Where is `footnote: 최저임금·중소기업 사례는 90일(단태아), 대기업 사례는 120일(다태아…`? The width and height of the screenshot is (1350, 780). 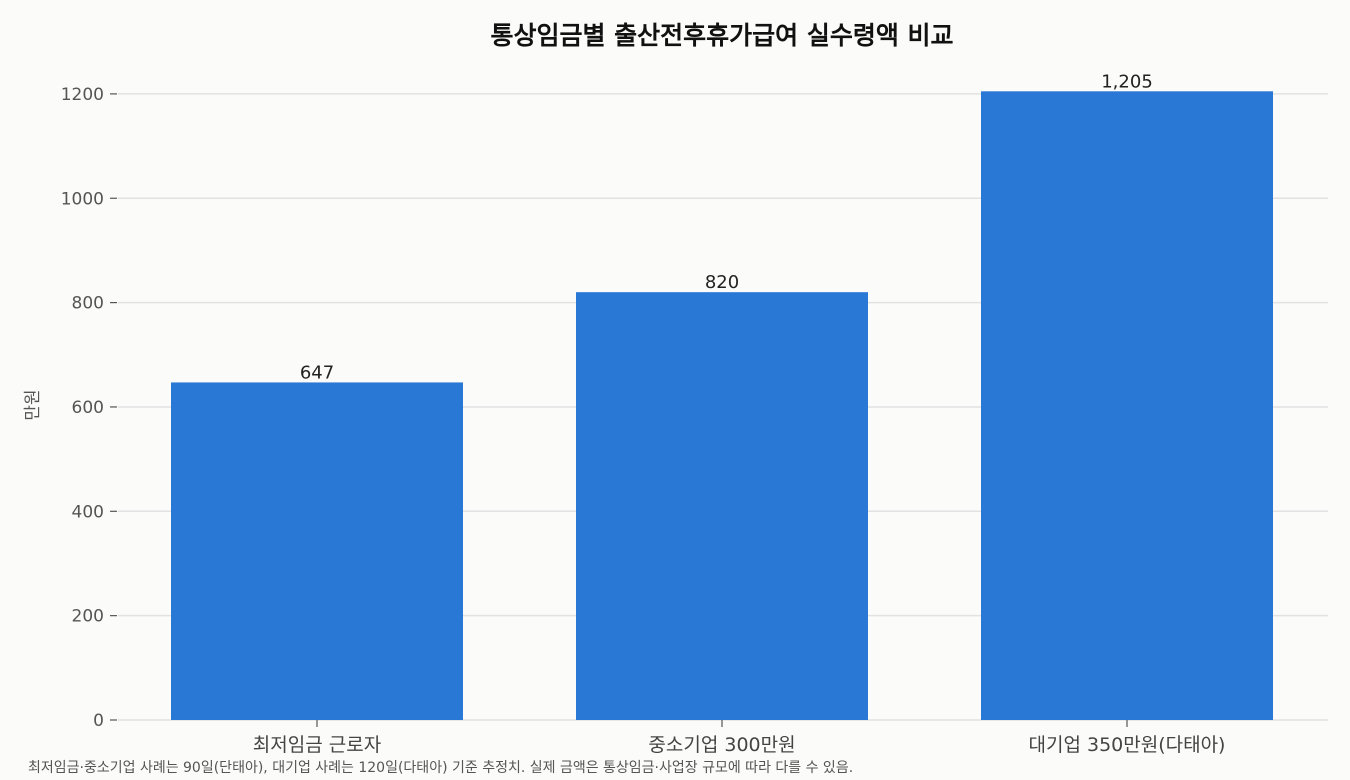 footnote: 최저임금·중소기업 사례는 90일(단태아), 대기업 사례는 120일(다태아… is located at coordinates (441, 768).